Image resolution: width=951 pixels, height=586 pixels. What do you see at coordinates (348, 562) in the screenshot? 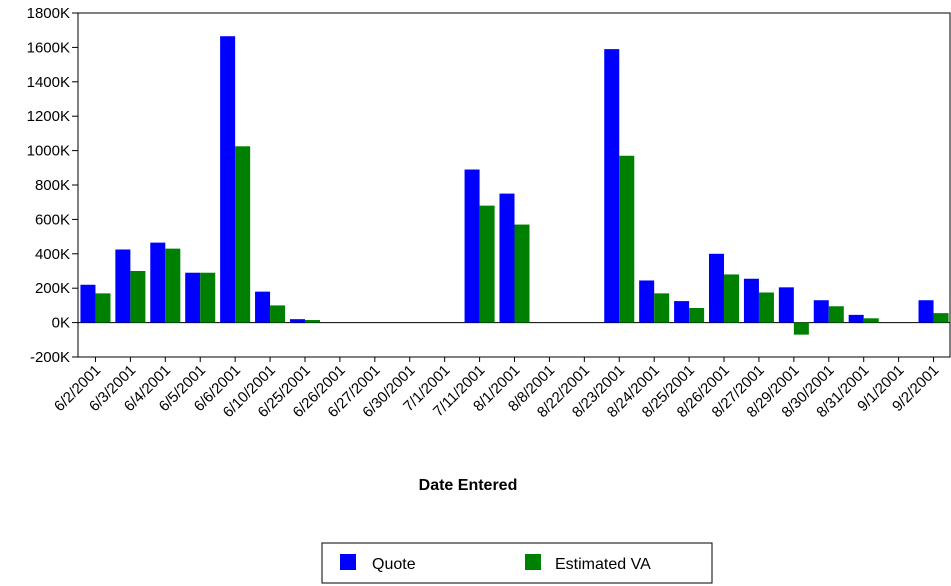
I see `legend-swatch-quote` at bounding box center [348, 562].